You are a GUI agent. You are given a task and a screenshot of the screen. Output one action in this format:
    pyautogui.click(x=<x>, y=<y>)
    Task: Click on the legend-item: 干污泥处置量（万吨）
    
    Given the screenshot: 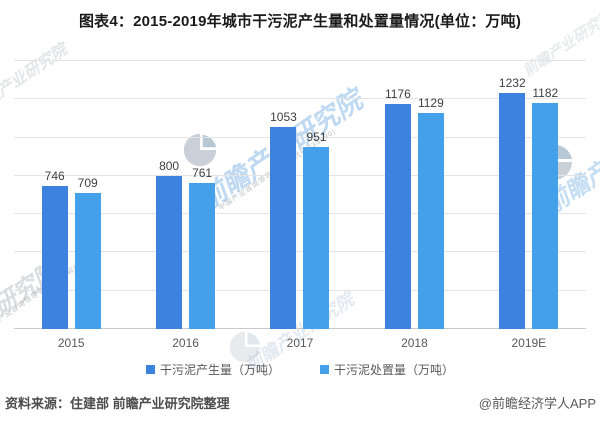 What is the action you would take?
    pyautogui.click(x=387, y=369)
    